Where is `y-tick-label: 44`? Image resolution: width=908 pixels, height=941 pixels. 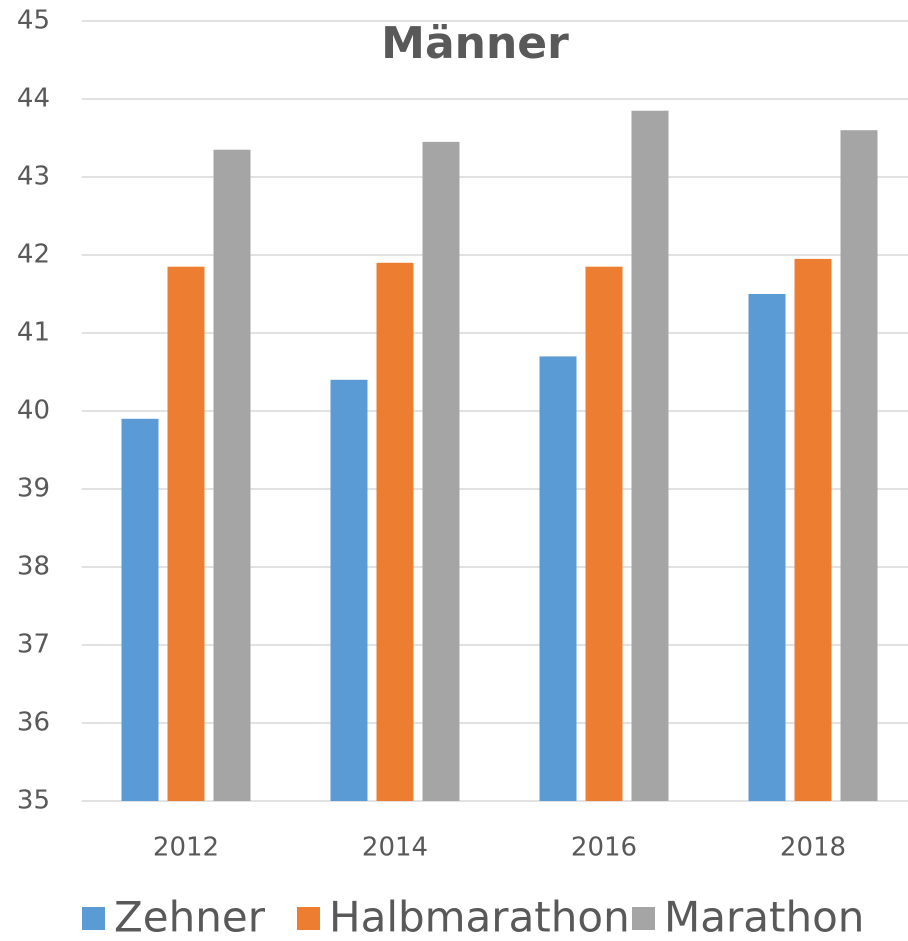
y-tick-label: 44 is located at coordinates (33, 99).